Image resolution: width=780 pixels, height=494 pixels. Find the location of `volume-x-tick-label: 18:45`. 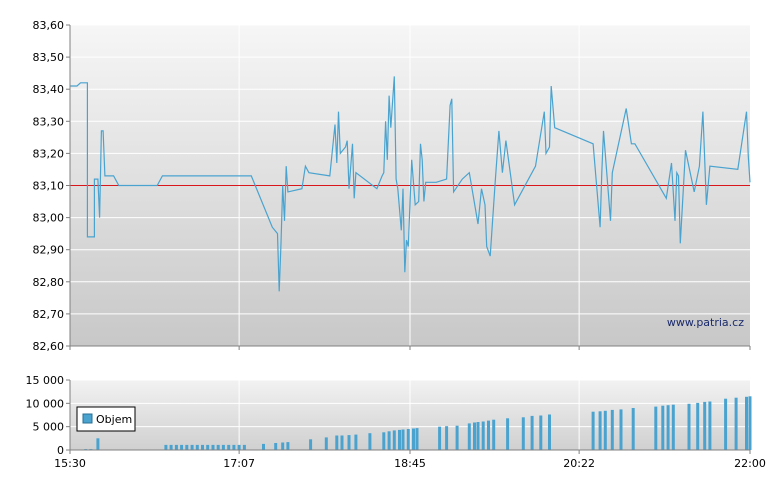

volume-x-tick-label: 18:45 is located at coordinates (410, 463).